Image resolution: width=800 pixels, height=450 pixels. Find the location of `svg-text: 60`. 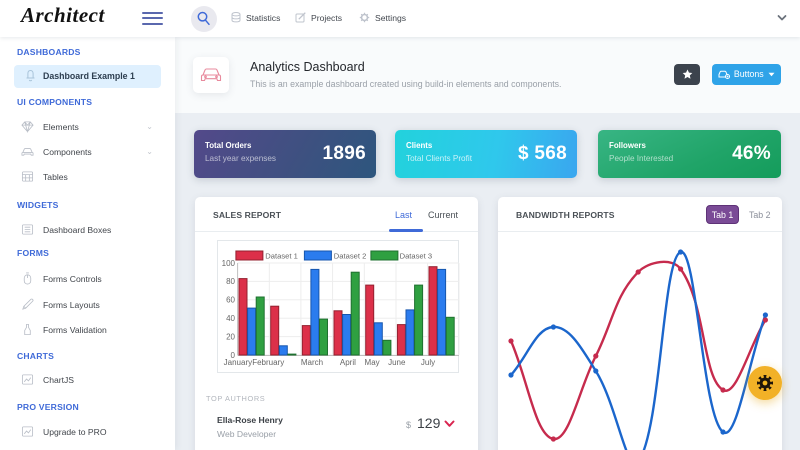

svg-text: 60 is located at coordinates (230, 300).